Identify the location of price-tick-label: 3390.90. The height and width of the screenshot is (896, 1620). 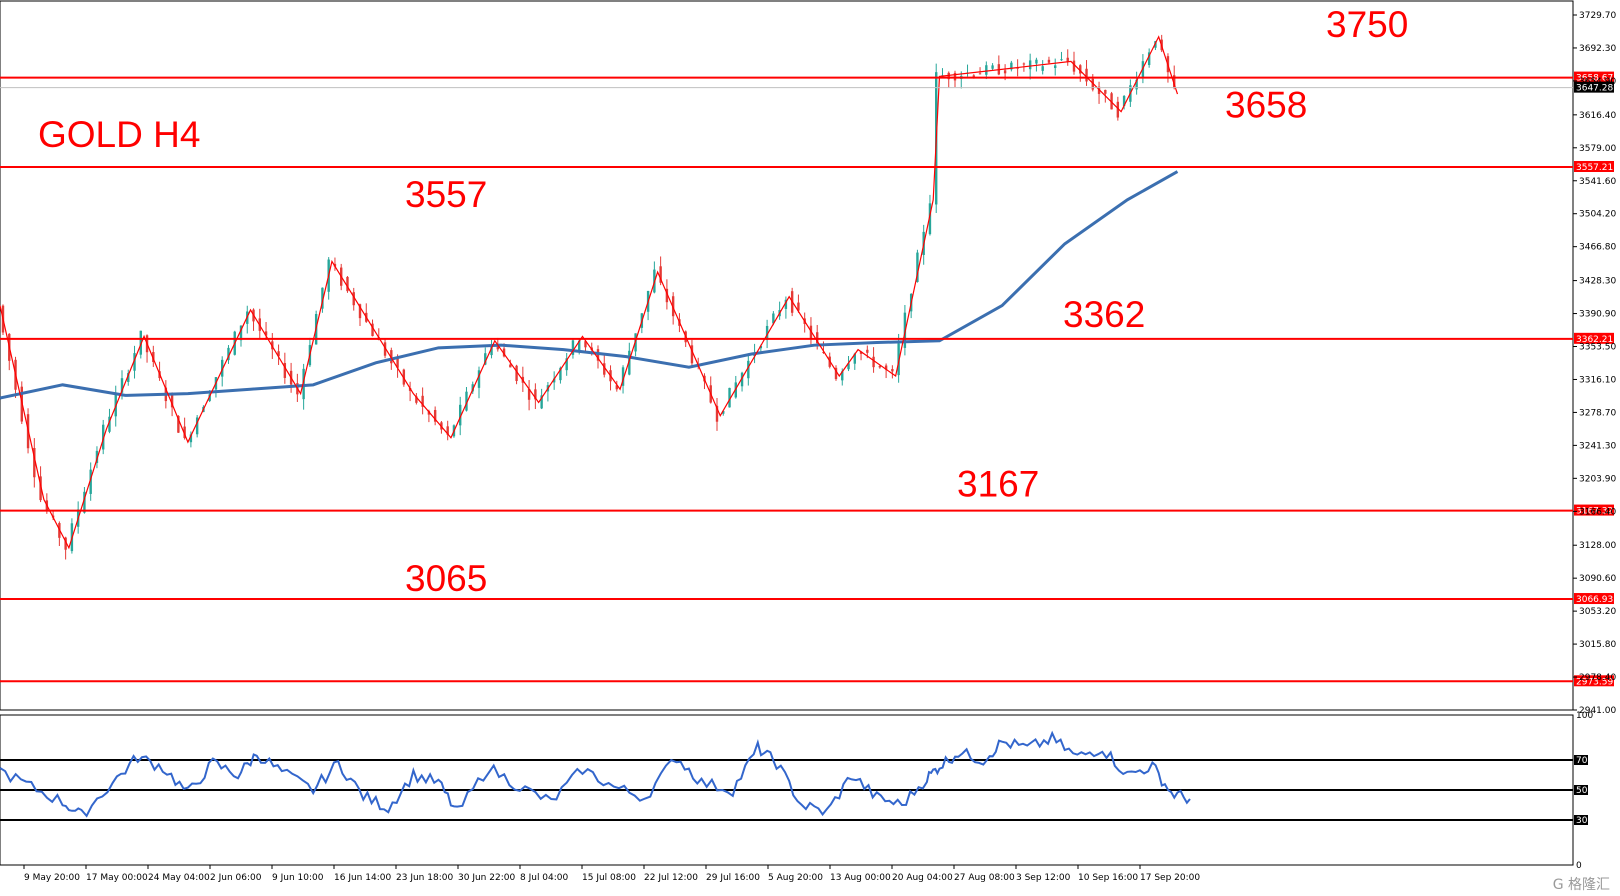
(1597, 315).